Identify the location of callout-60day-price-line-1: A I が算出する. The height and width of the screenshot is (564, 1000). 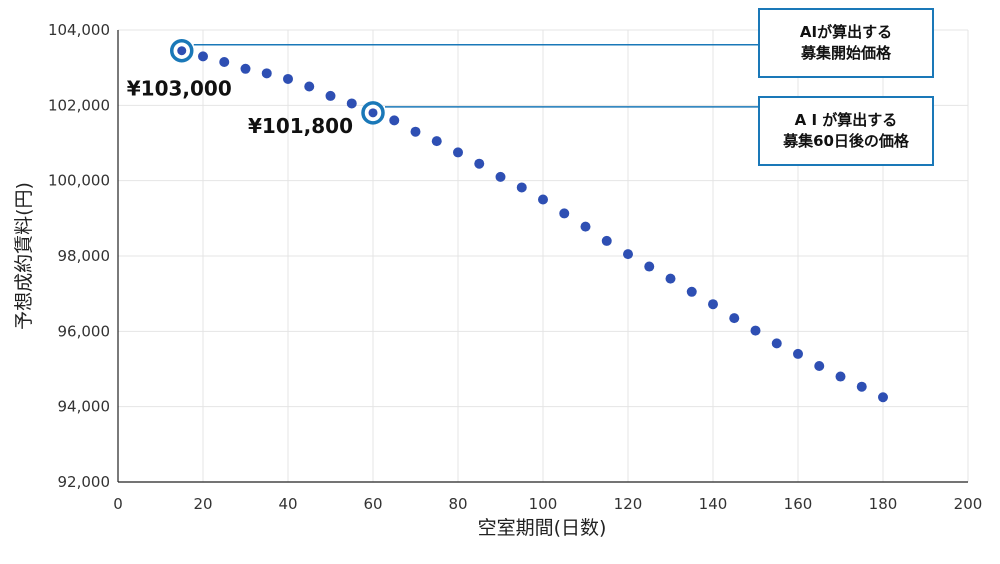
(846, 120).